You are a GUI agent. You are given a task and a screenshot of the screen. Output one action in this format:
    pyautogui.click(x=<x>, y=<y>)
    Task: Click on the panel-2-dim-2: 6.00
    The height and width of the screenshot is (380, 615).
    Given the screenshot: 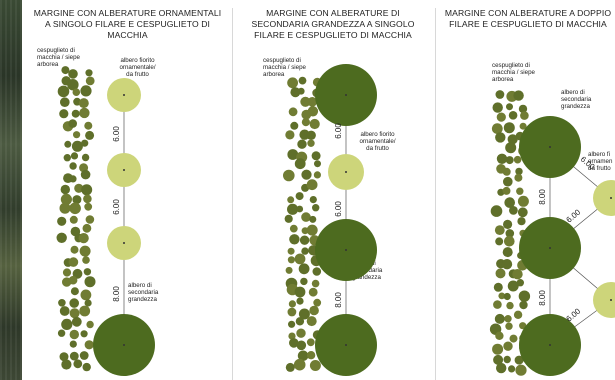 What is the action you would take?
    pyautogui.click(x=338, y=209)
    